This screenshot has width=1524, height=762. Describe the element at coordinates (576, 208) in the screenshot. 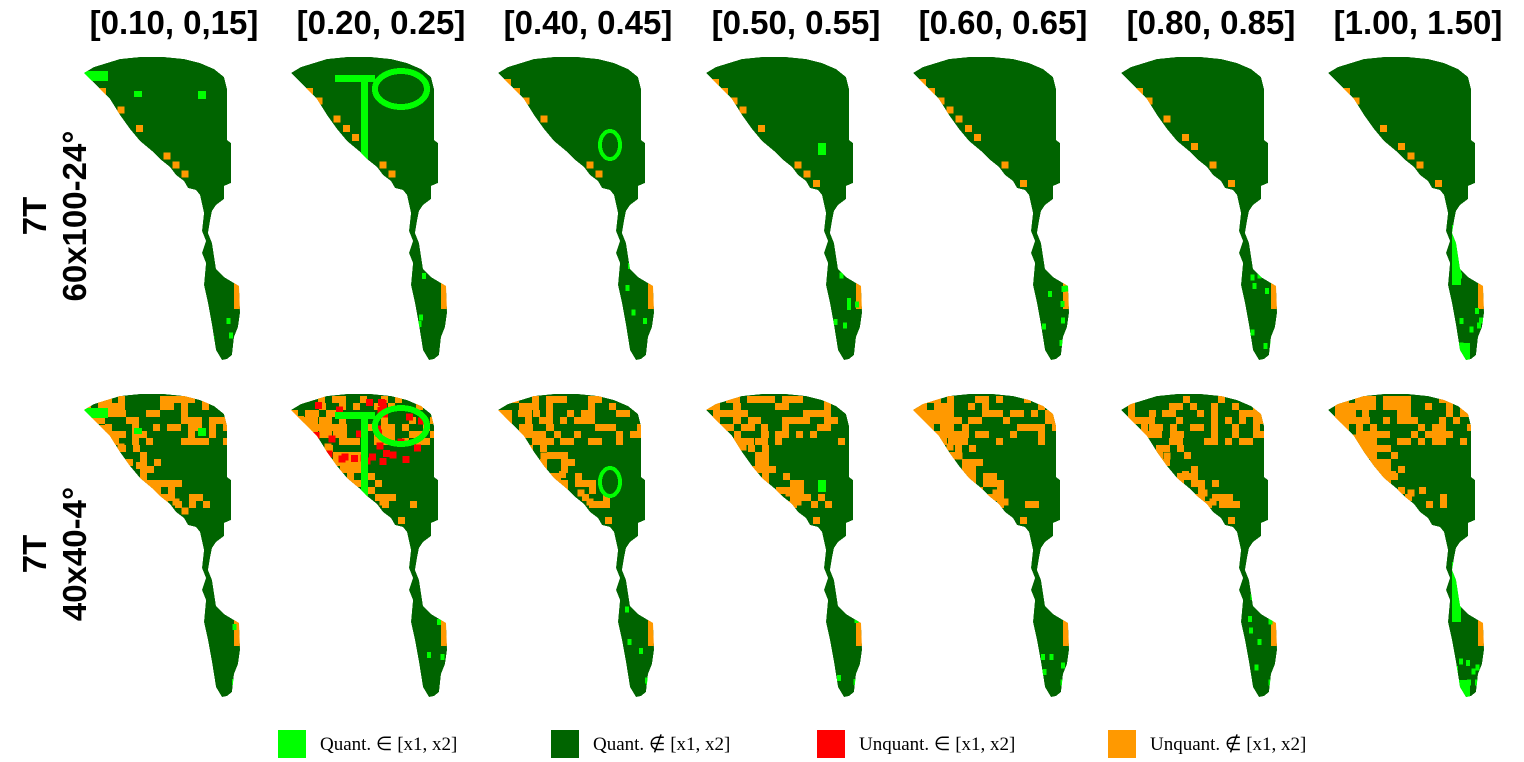

I see `region-quant-out` at that location.